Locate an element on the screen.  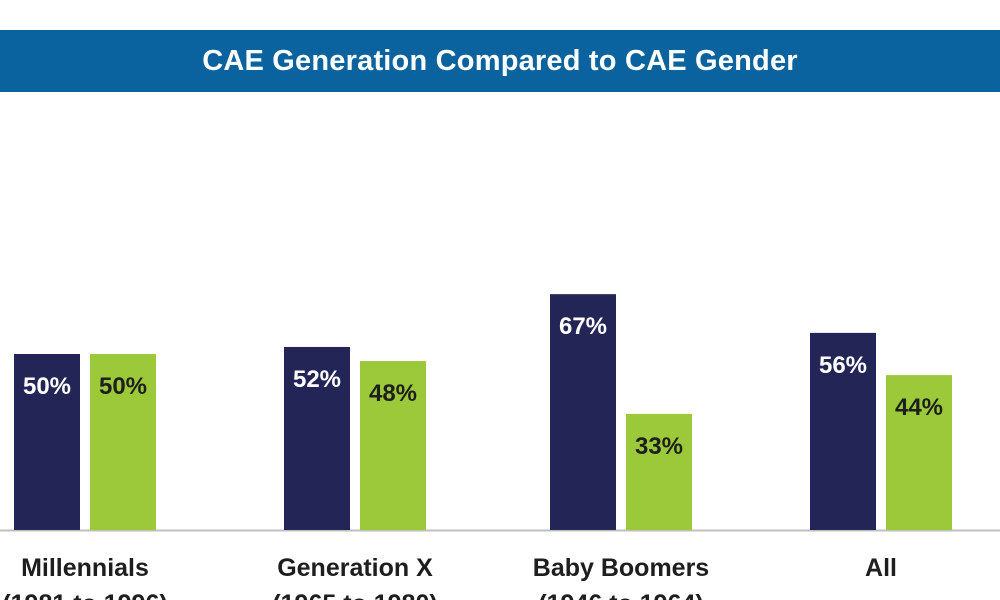
category-sublabel-2: (1946 to 1964) is located at coordinates (620, 595).